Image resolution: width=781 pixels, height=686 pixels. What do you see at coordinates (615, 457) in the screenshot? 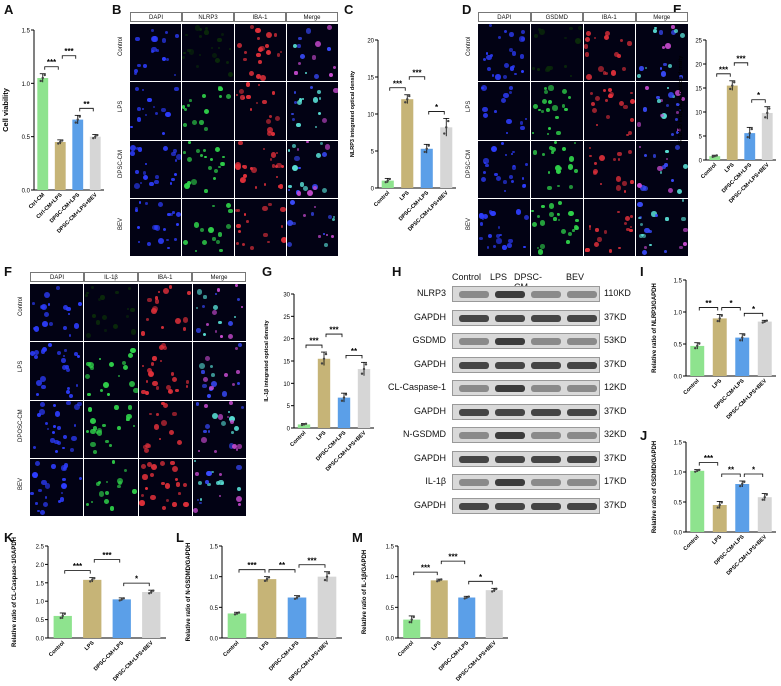
I see `blot-kd-label: 37KD` at bounding box center [615, 457].